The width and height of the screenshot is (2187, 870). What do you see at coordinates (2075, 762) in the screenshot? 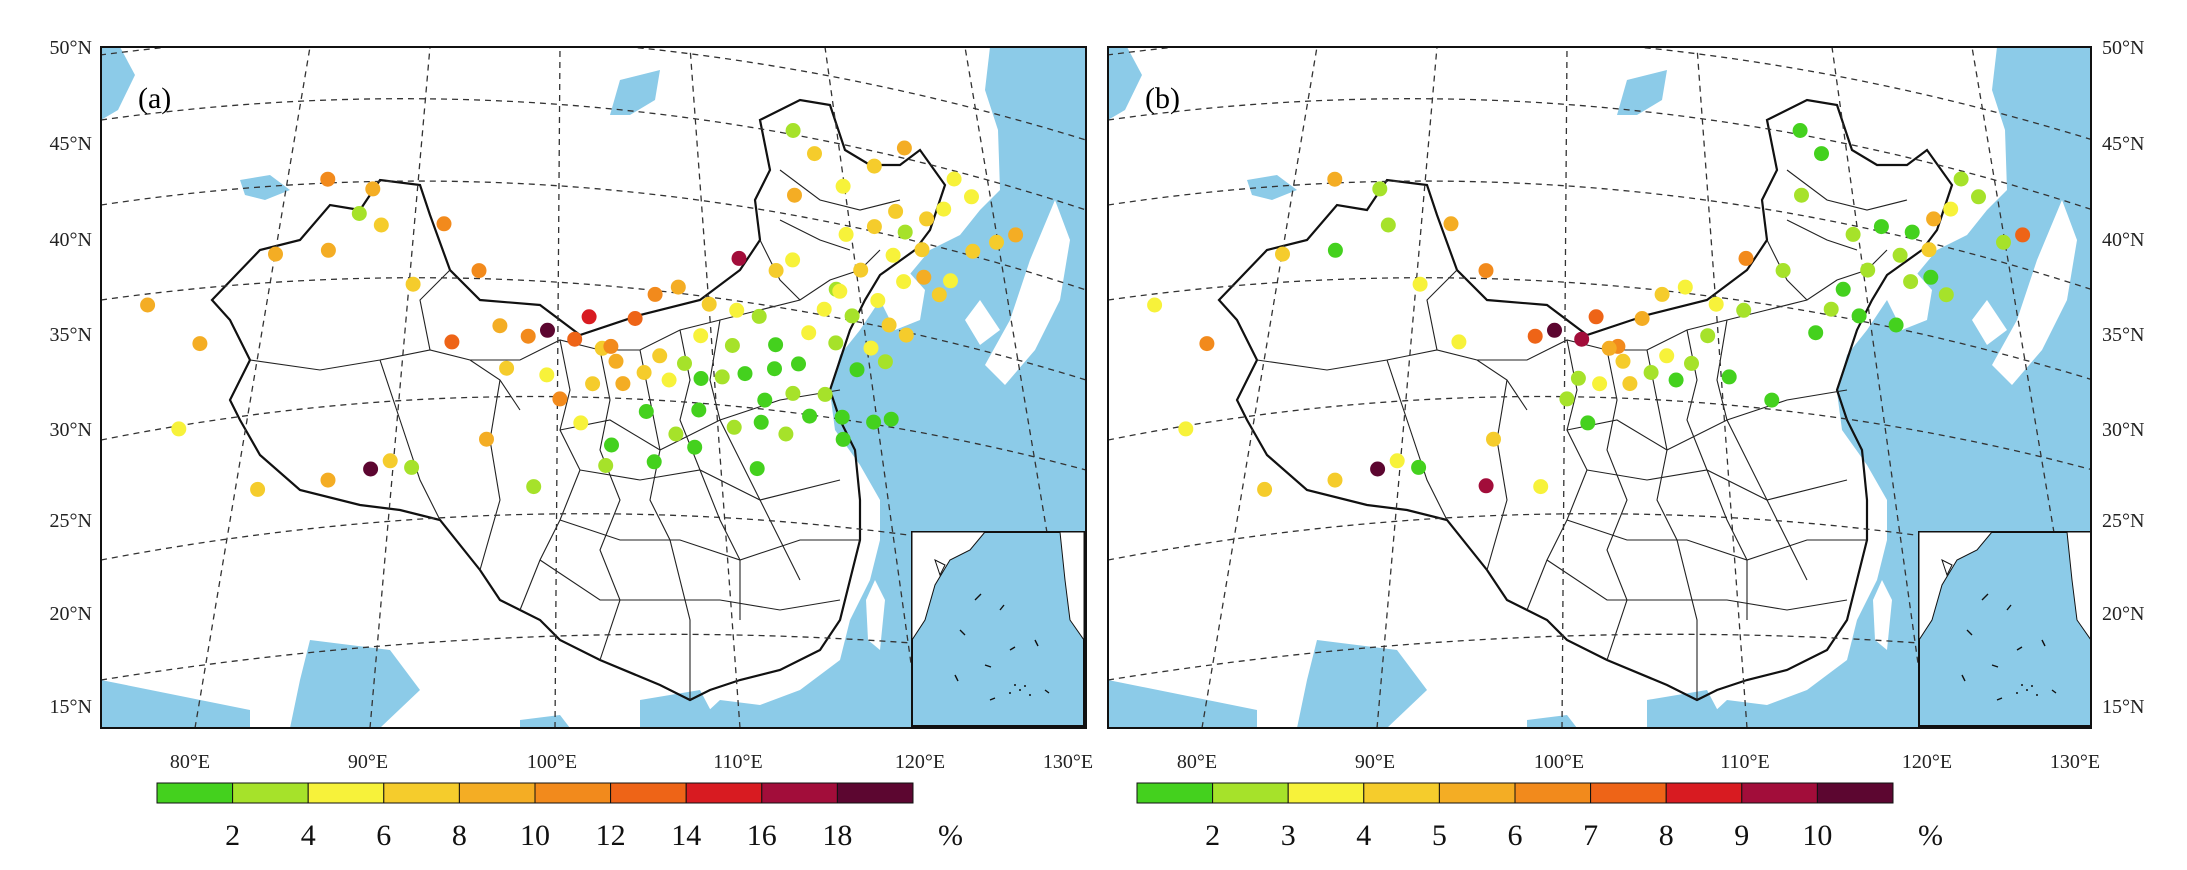
I see `lon-label: 130°E` at bounding box center [2075, 762].